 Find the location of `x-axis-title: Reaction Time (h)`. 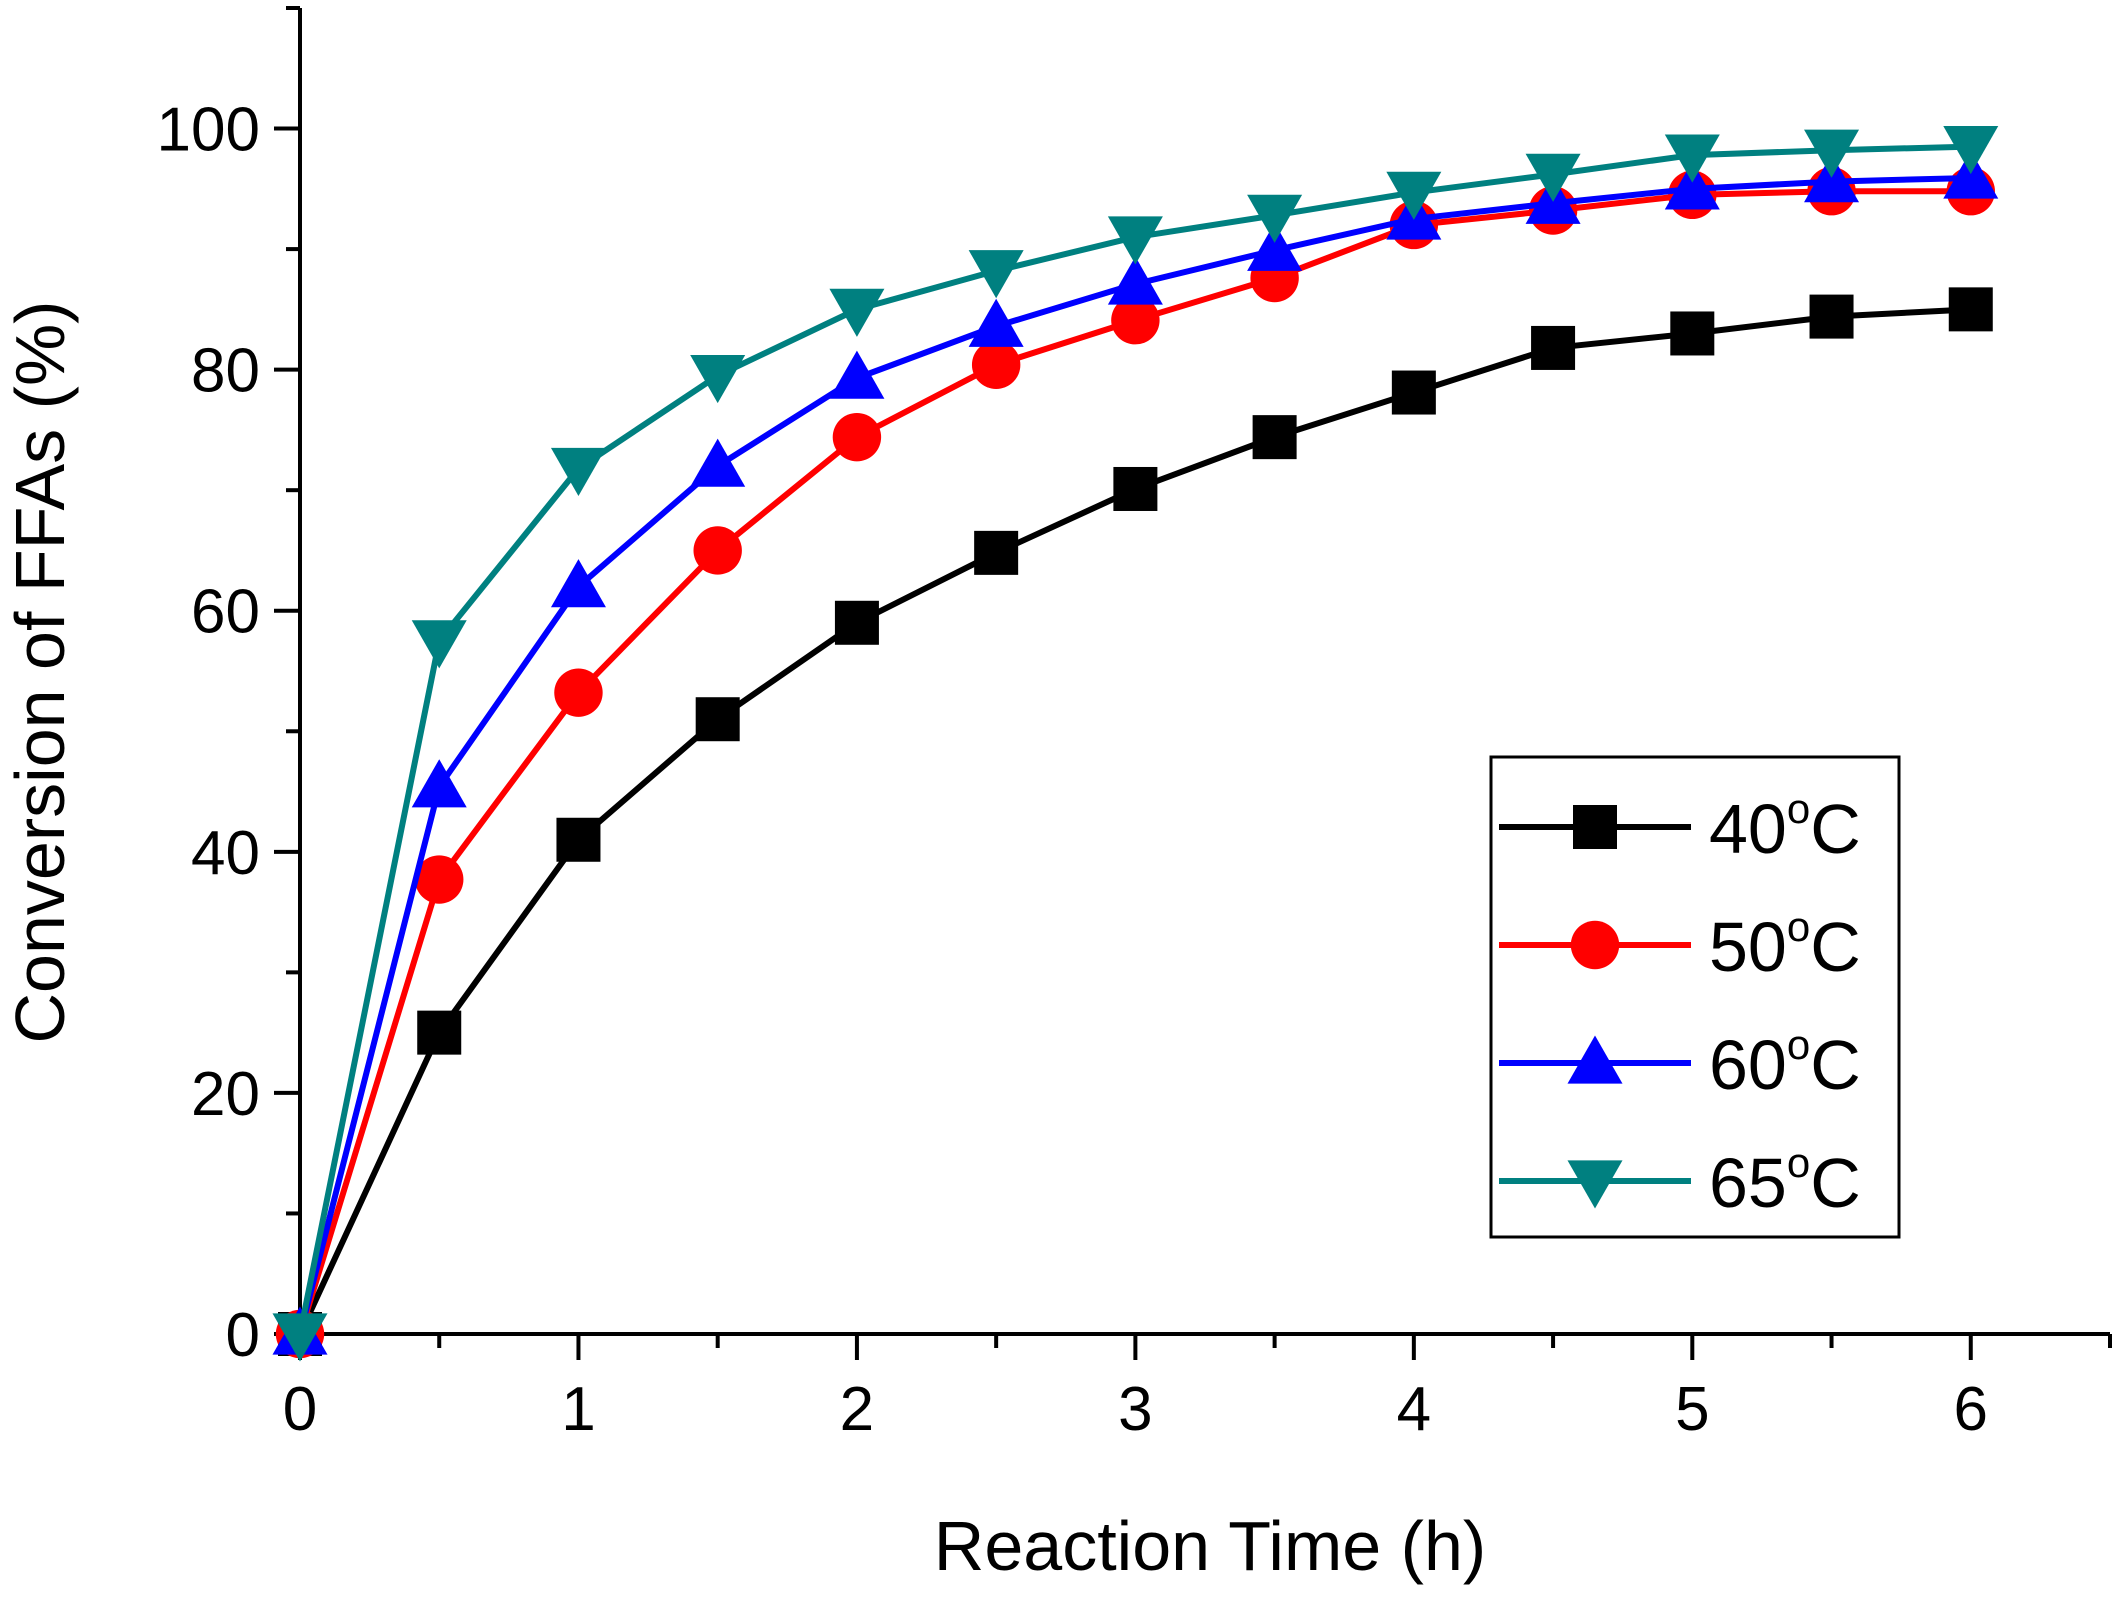

x-axis-title: Reaction Time (h) is located at coordinates (1210, 1546).